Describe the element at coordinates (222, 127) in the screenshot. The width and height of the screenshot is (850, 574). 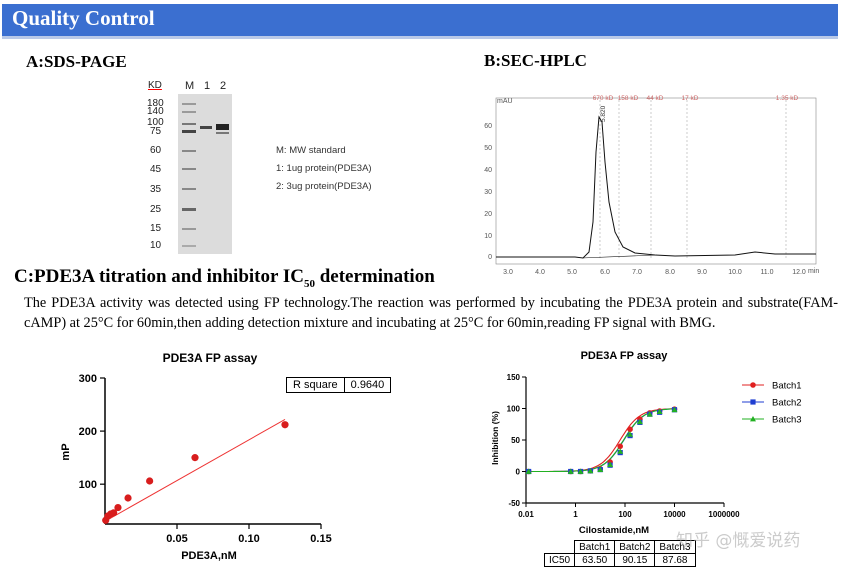
I see `lane2-band` at that location.